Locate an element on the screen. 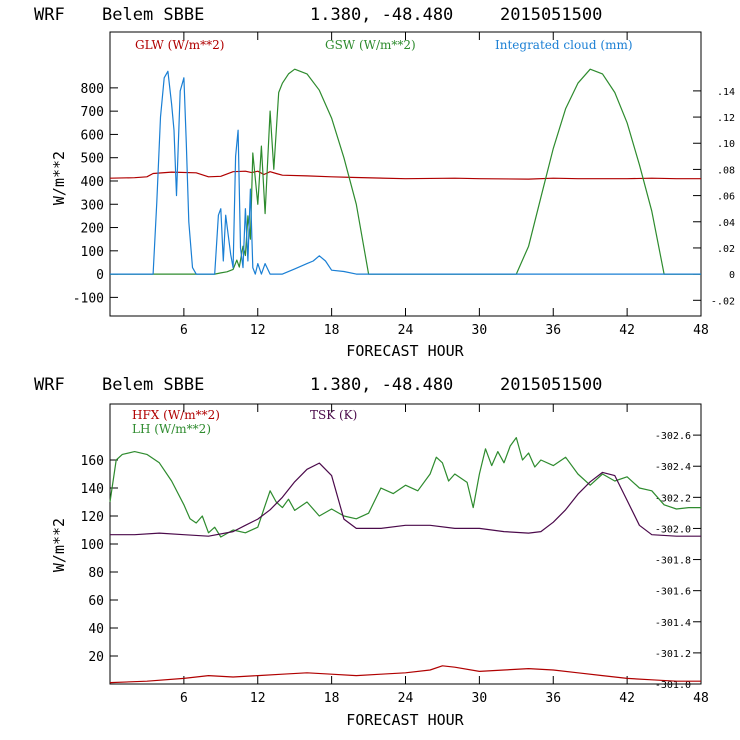  top-y2-tick-label: .08 is located at coordinates (726, 170).